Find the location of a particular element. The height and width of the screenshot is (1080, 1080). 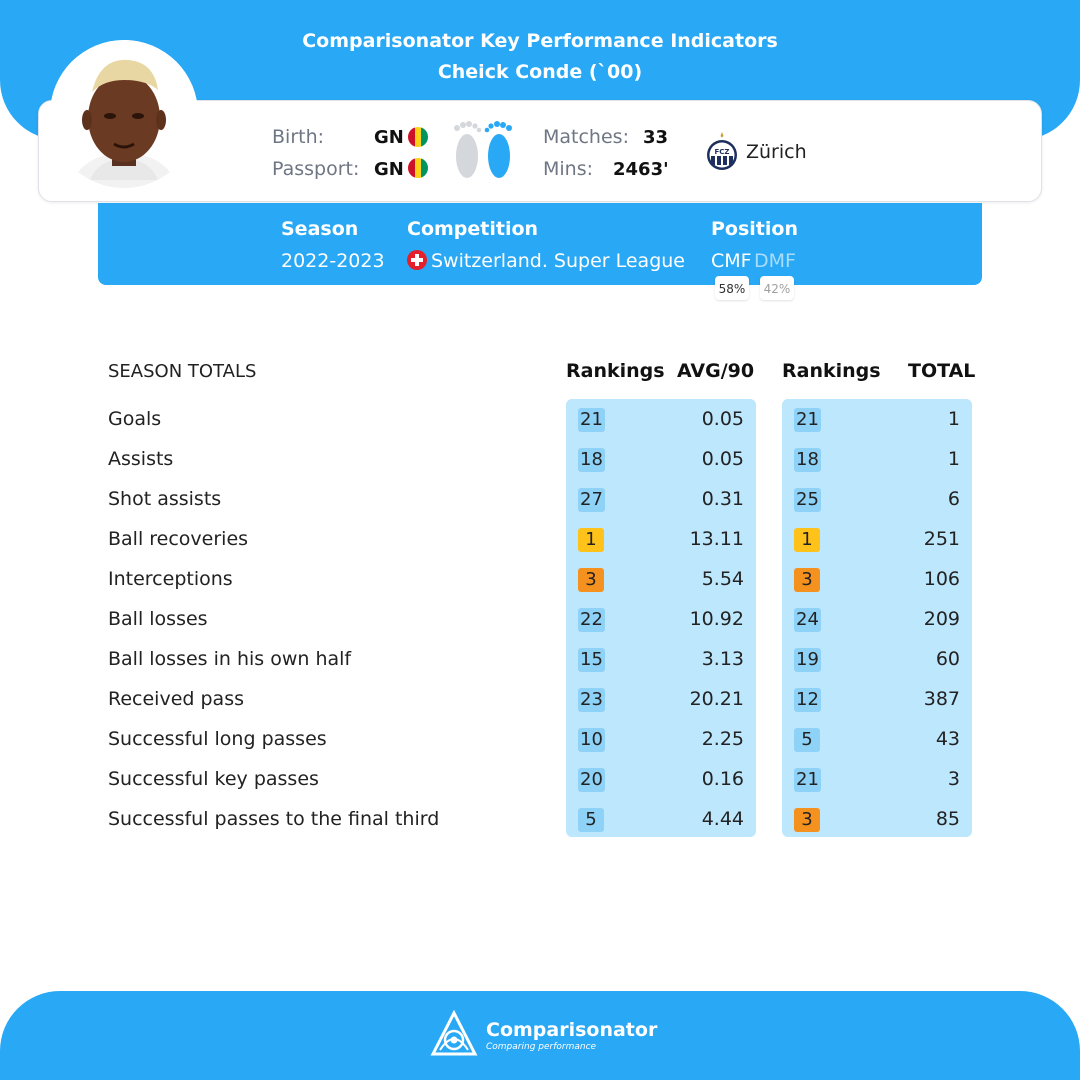

col-rankings-total: Rankings is located at coordinates (831, 371).